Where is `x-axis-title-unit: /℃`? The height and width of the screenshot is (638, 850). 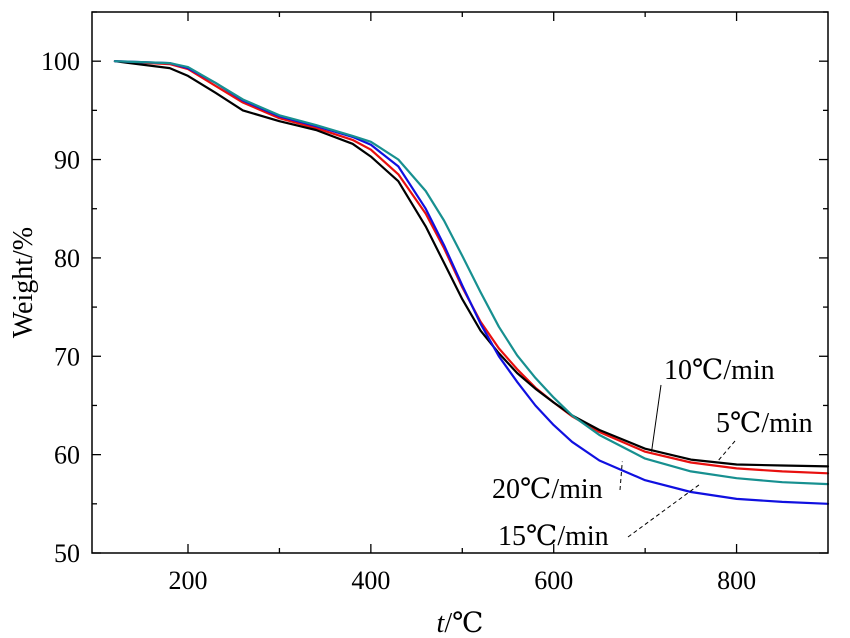 x-axis-title-unit: /℃ is located at coordinates (463, 623).